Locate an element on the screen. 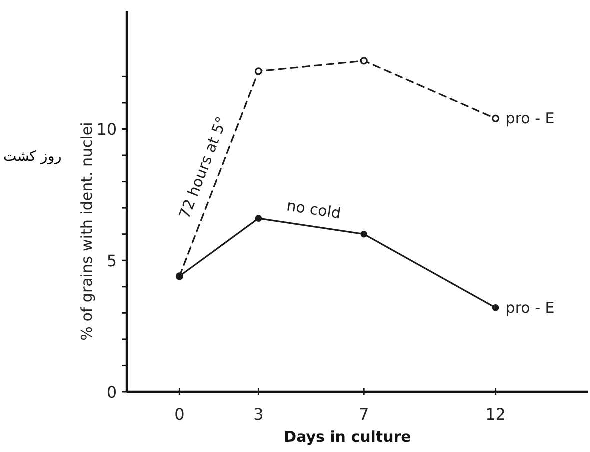 The image size is (590, 452). y-tick-label: 10 is located at coordinates (106, 130).